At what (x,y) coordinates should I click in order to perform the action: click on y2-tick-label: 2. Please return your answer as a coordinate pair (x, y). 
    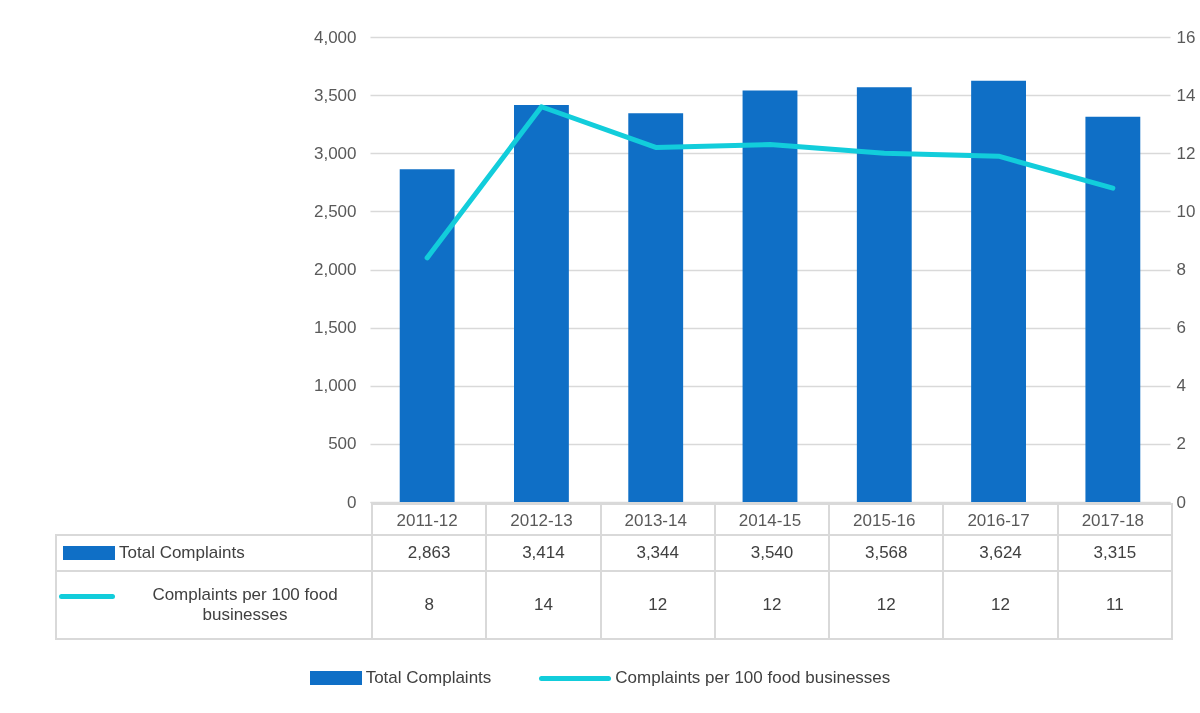
    Looking at the image, I should click on (1181, 444).